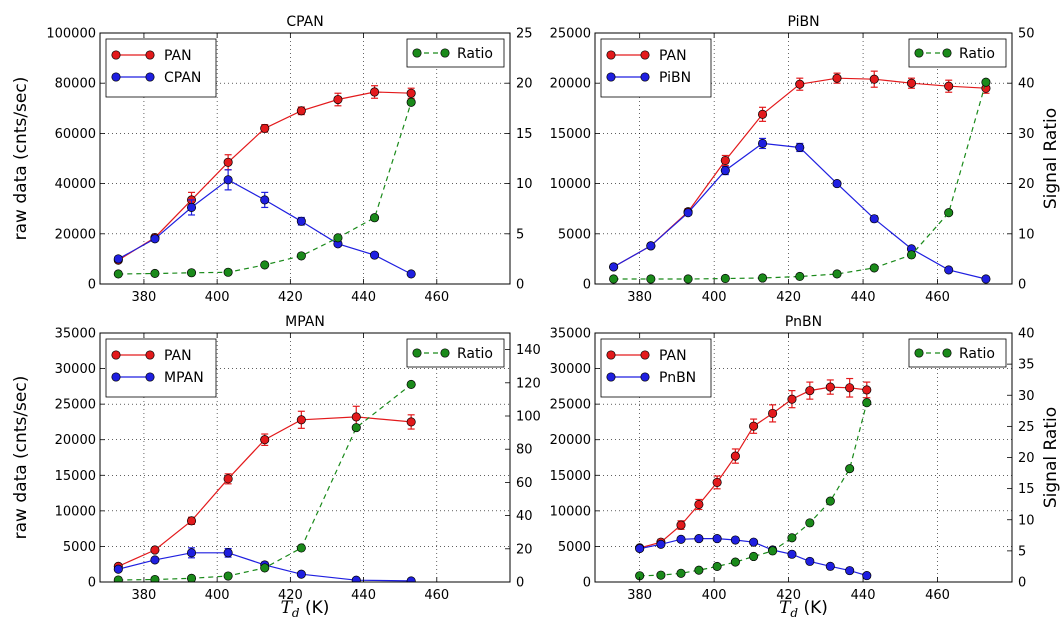 The height and width of the screenshot is (623, 1064). What do you see at coordinates (75, 334) in the screenshot?
I see `y-tick-label: 35000` at bounding box center [75, 334].